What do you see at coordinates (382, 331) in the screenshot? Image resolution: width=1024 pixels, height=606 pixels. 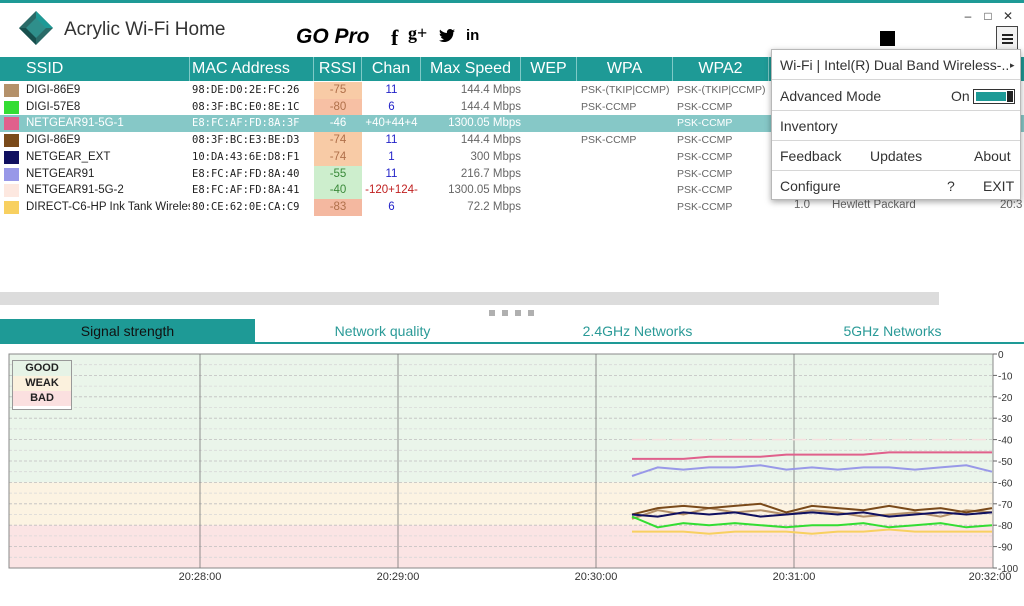 I see `tab-network-quality: Network quality` at bounding box center [382, 331].